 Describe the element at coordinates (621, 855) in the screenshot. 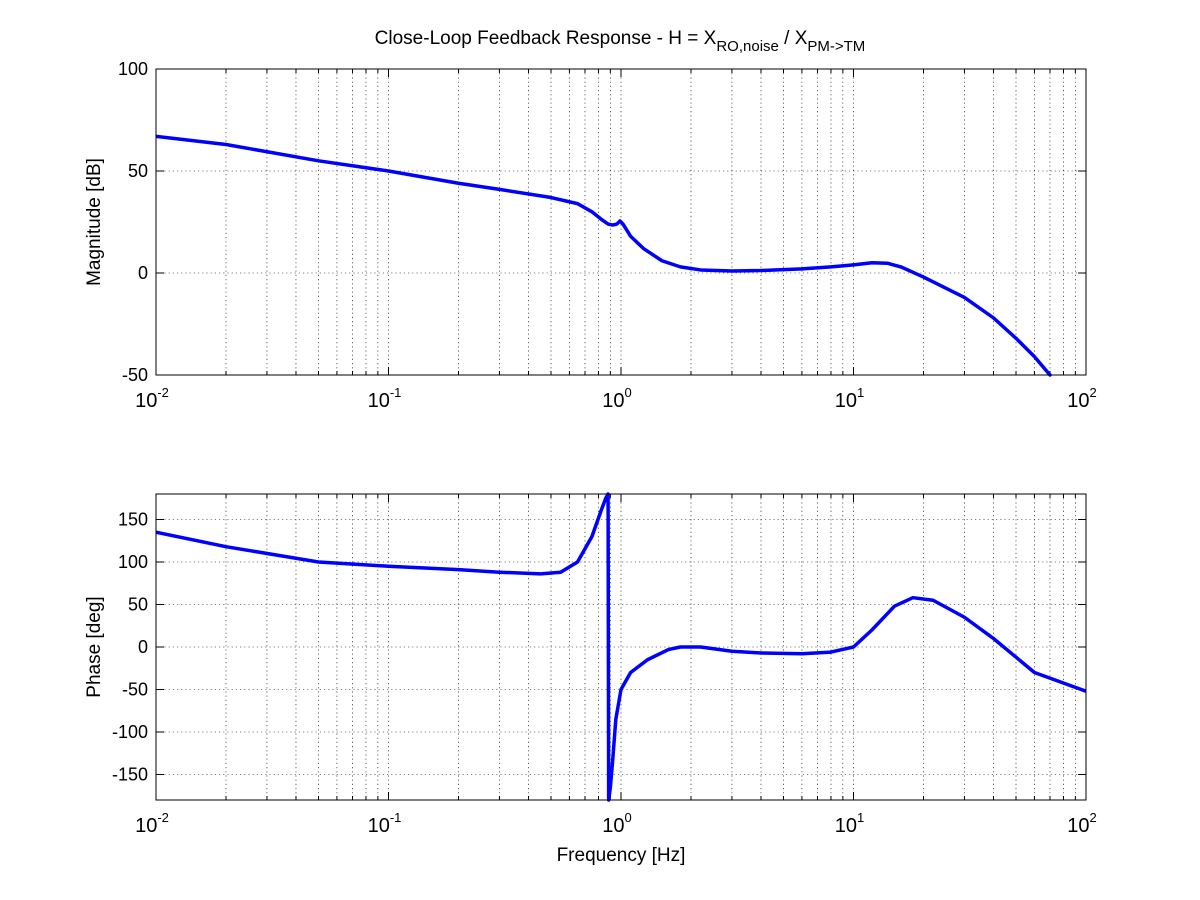

I see `phase-x-axis-label: Frequency [Hz]` at that location.